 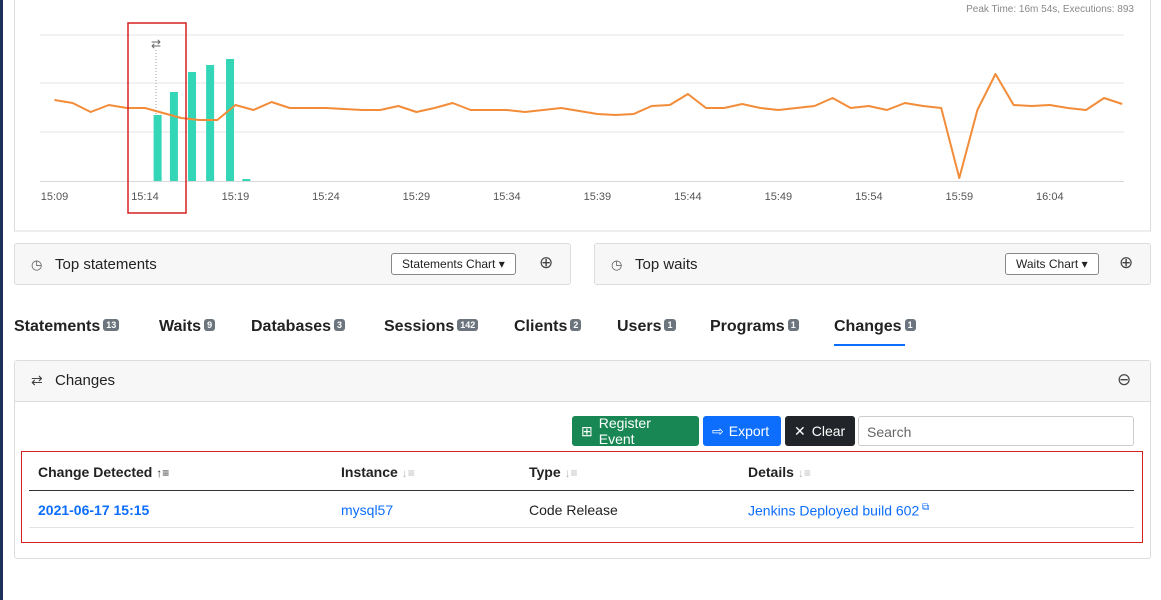 I want to click on tab: Sessions 142, so click(x=431, y=327).